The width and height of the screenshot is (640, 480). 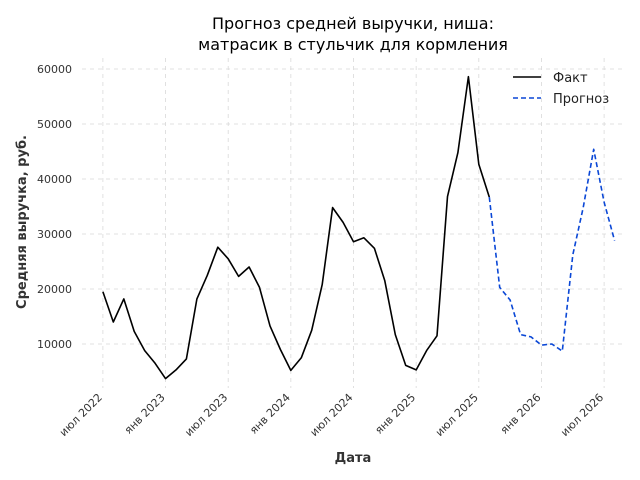 I want to click on x-tick-label: июл 2026, so click(x=582, y=415).